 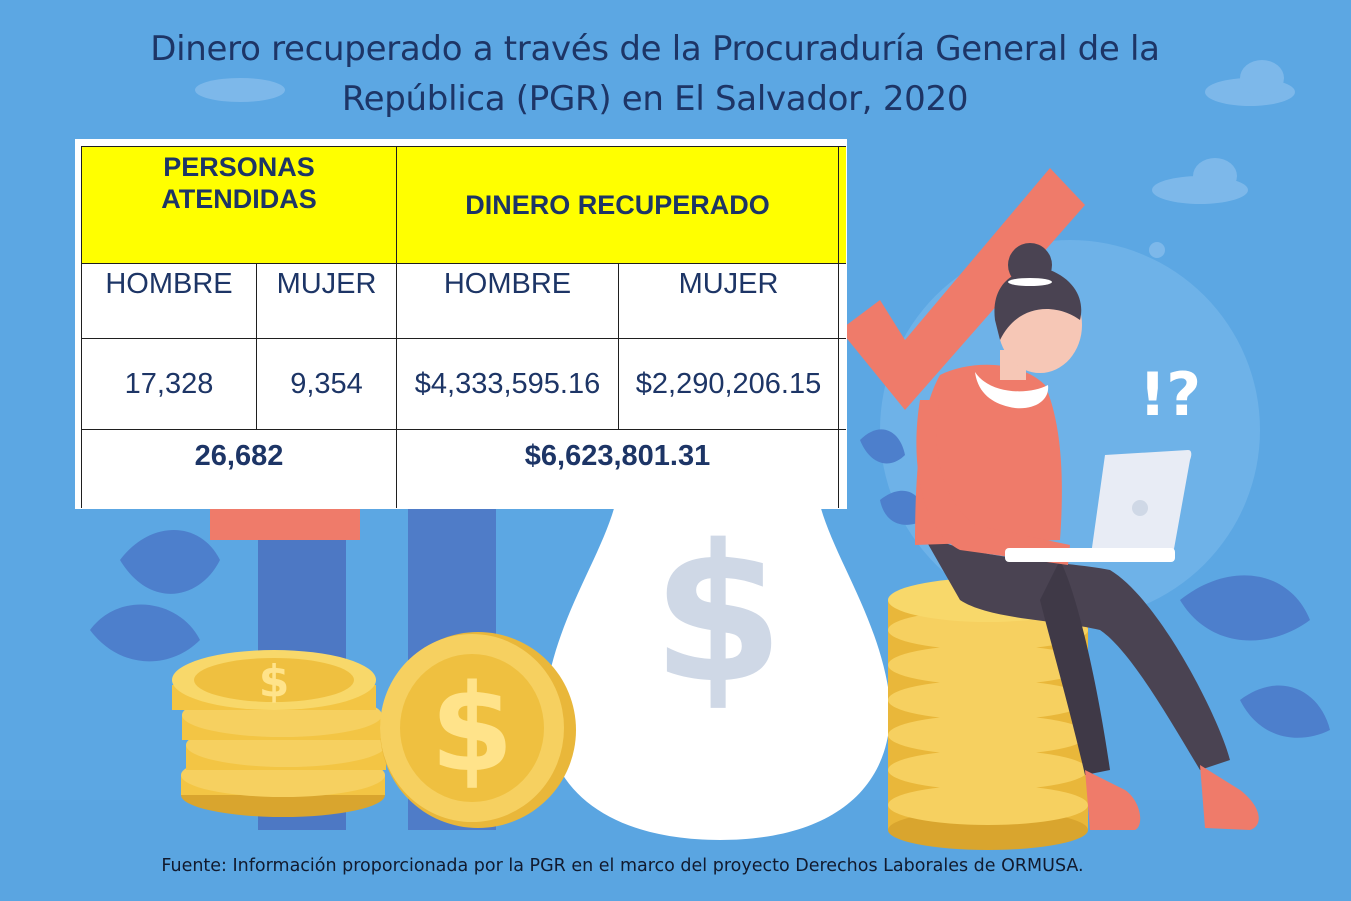 I want to click on header-money-recovered: DINERO RECUPERADO, so click(x=618, y=205).